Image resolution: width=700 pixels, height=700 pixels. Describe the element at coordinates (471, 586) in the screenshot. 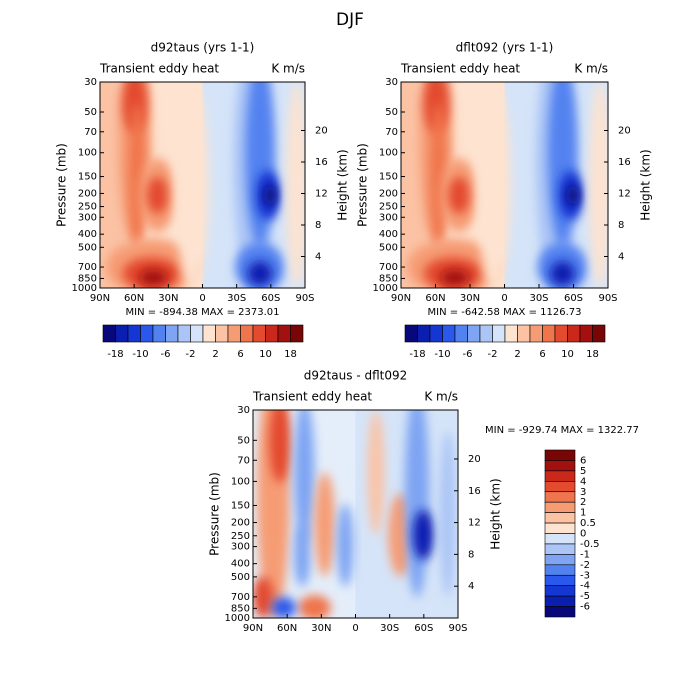

I see `y2-tick-label: 4` at that location.